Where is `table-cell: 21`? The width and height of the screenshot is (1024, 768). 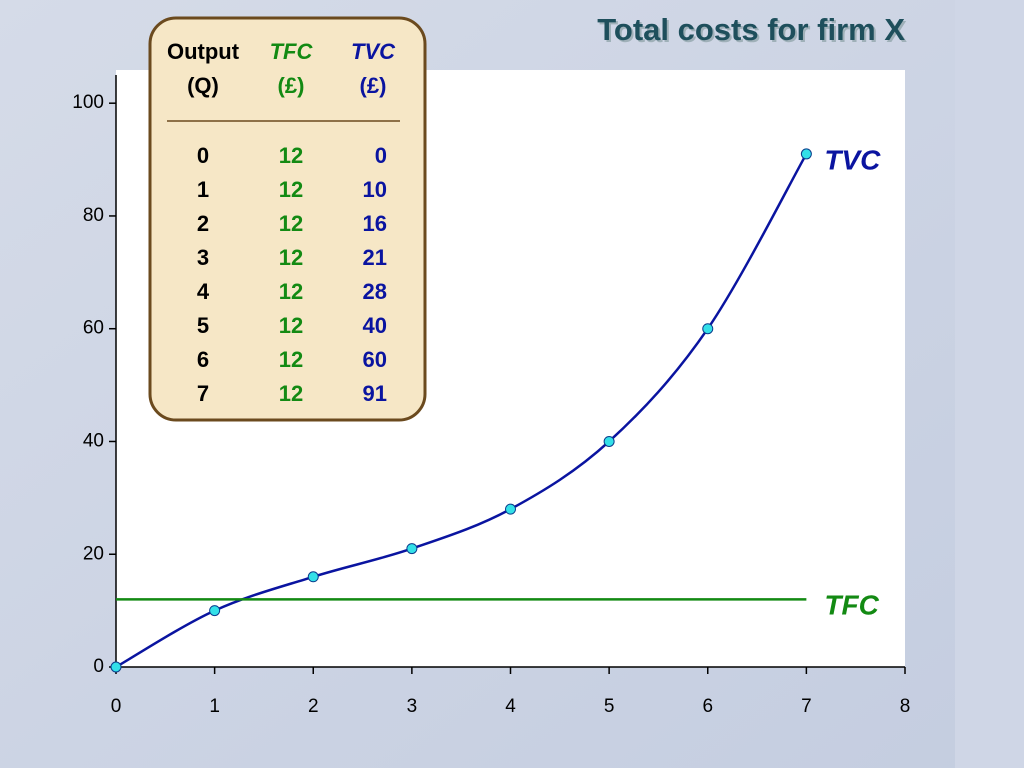 table-cell: 21 is located at coordinates (375, 257).